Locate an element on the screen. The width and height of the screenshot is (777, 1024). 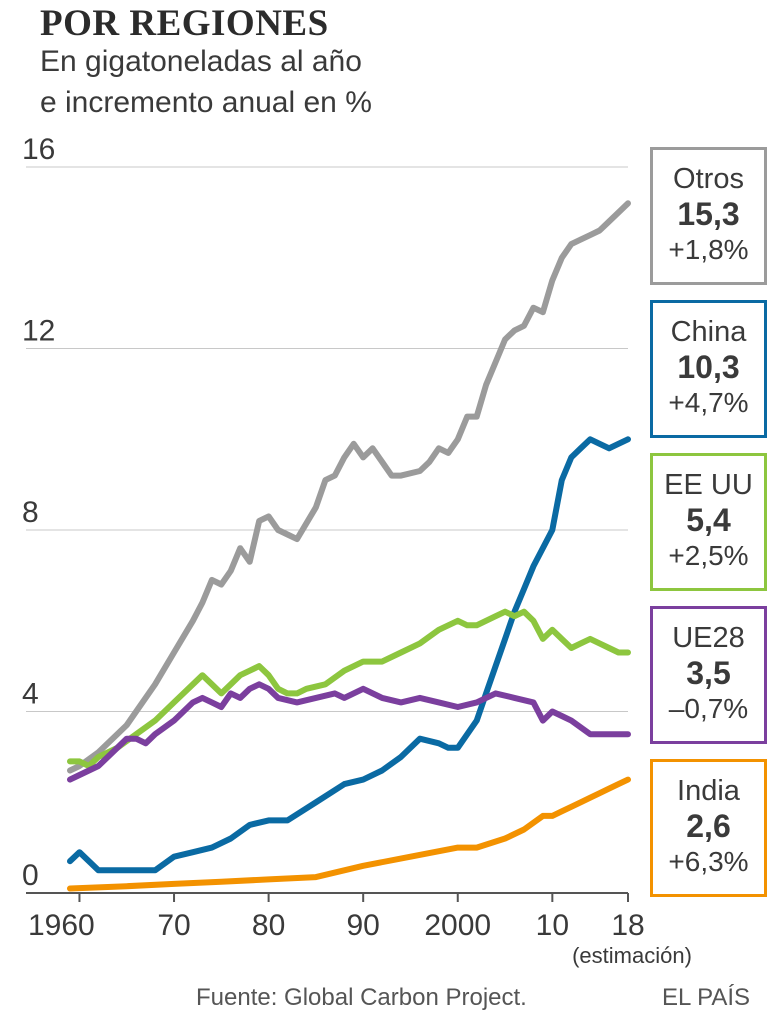
y-axis-ticks: 0 4 8 12 16 is located at coordinates (38, 512).